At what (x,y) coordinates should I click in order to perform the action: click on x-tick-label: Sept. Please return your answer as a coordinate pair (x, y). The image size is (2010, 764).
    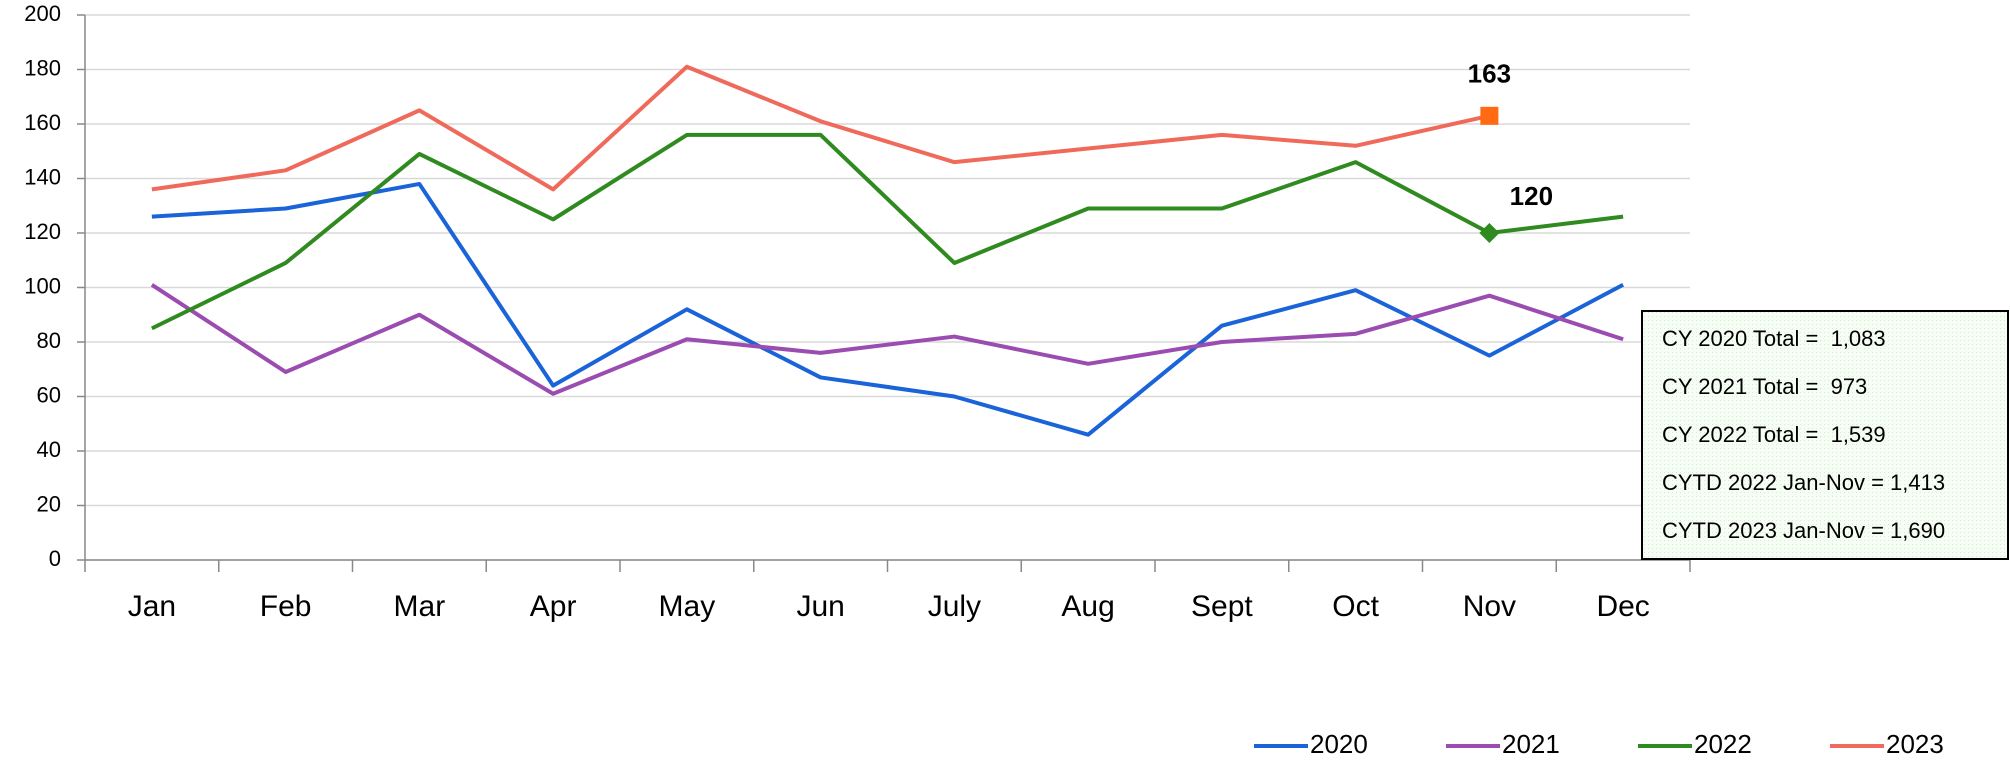
    Looking at the image, I should click on (1222, 606).